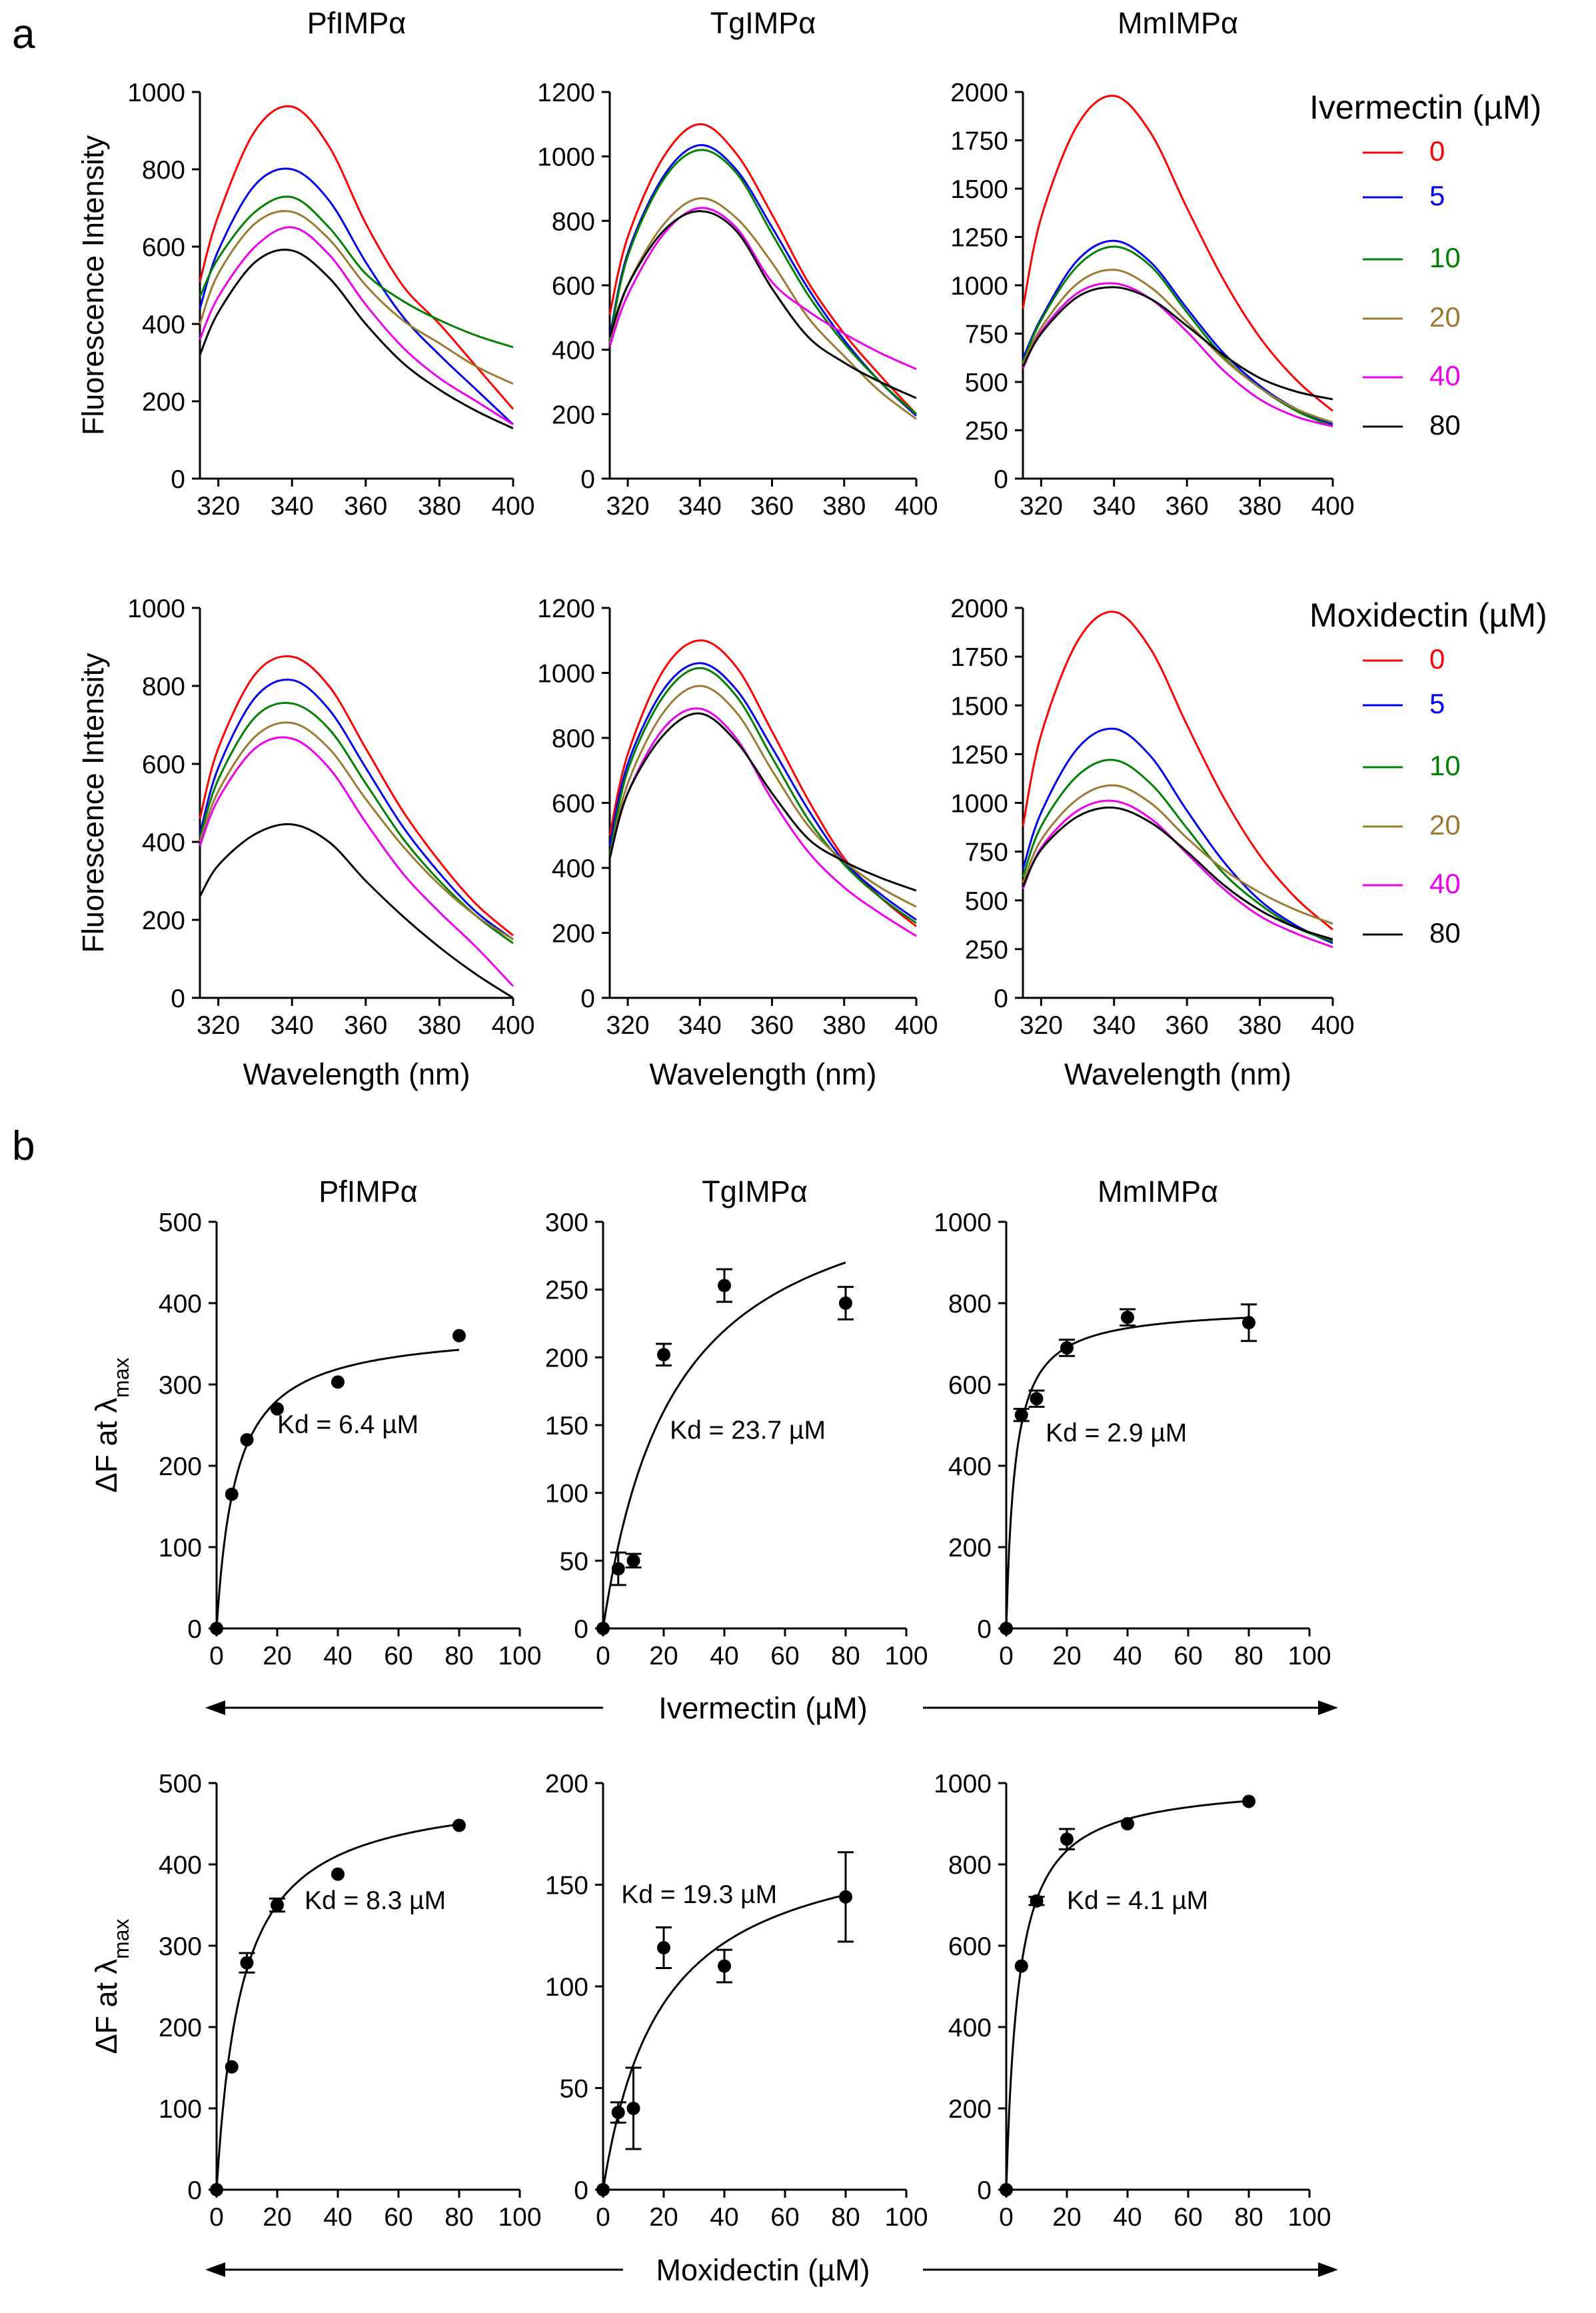 This screenshot has height=2313, width=1596. What do you see at coordinates (979, 93) in the screenshot?
I see `y-tick-label: 2000` at bounding box center [979, 93].